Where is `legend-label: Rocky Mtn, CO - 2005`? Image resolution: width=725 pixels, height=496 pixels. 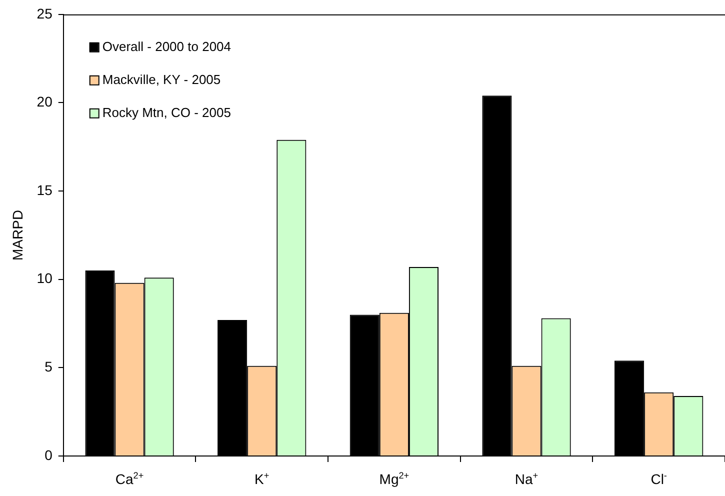 legend-label: Rocky Mtn, CO - 2005 is located at coordinates (166, 112).